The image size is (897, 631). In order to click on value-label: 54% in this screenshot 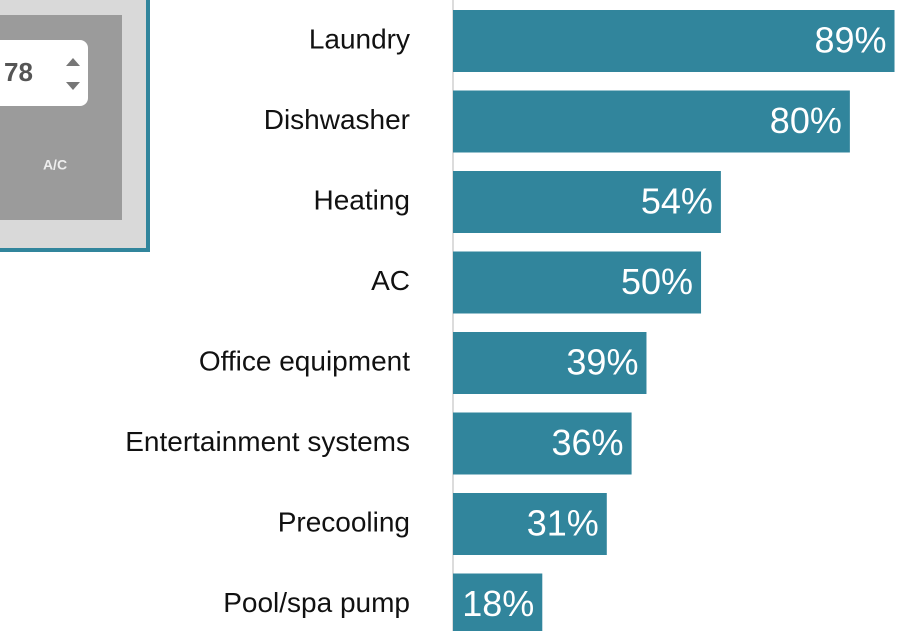, I will do `click(677, 201)`.